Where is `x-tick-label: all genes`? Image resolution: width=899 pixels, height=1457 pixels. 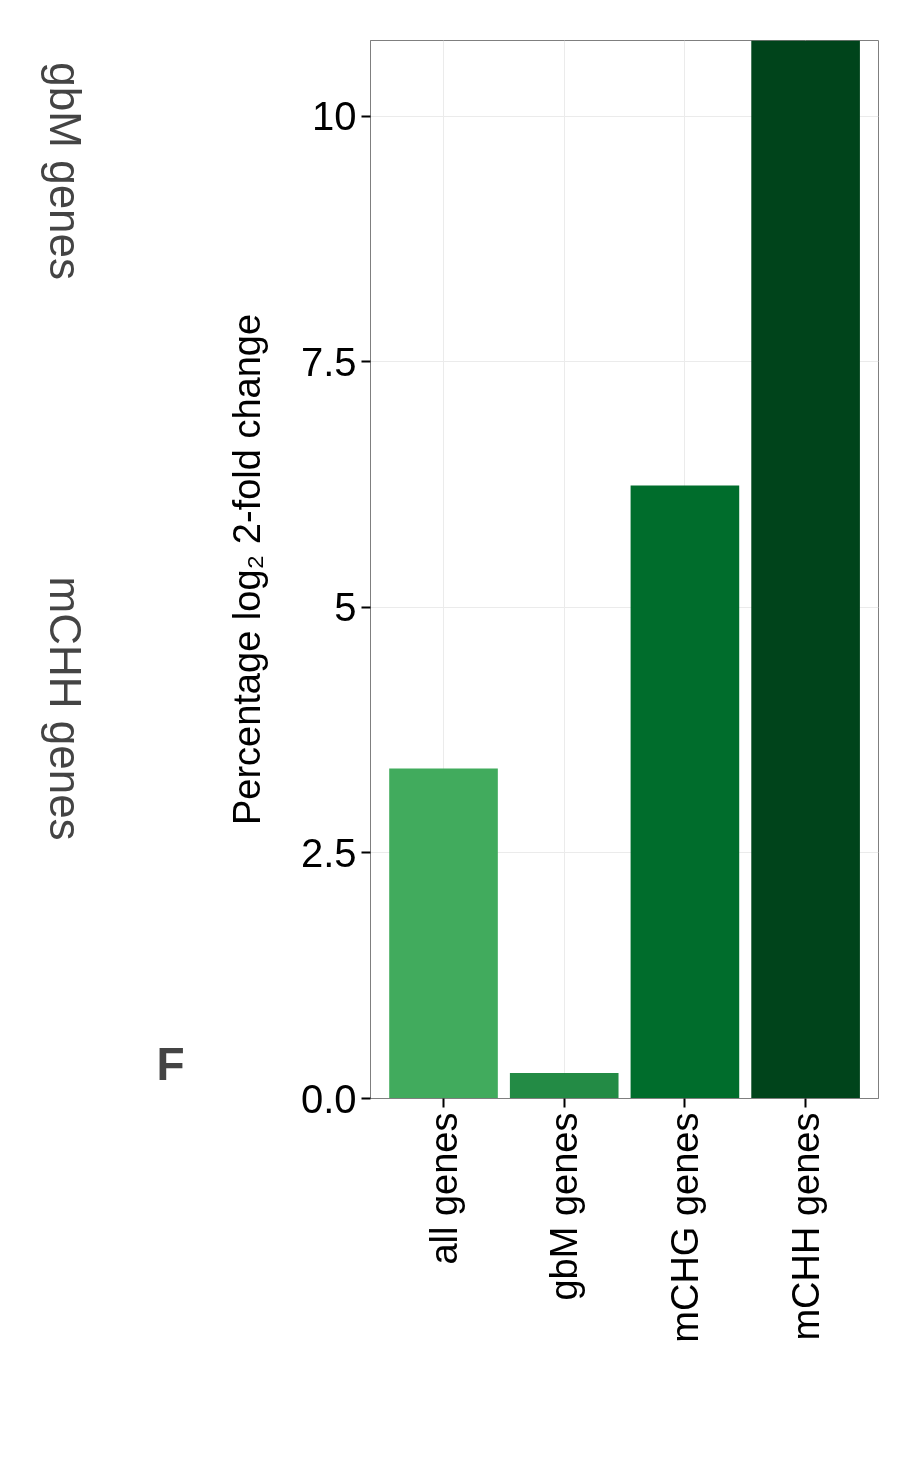 x-tick-label: all genes is located at coordinates (443, 1188).